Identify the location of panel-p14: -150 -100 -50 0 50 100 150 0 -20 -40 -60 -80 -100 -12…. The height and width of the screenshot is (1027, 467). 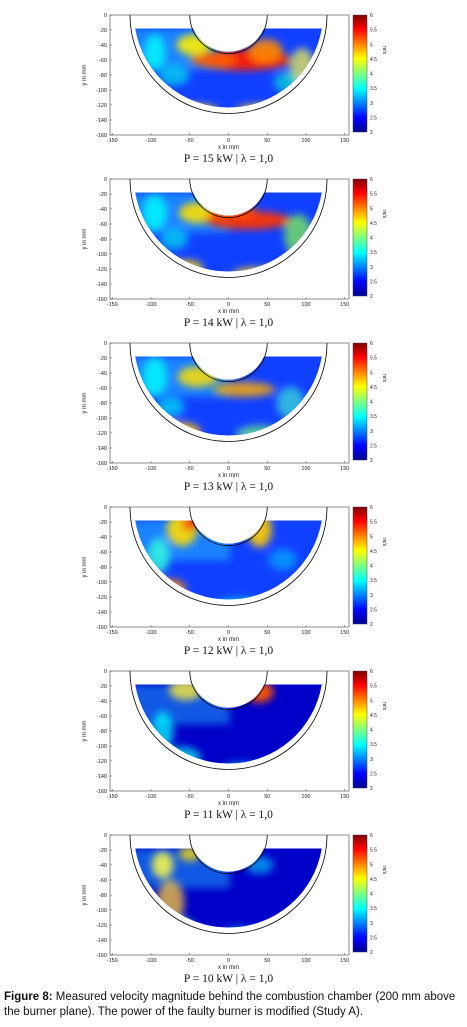
(234, 253).